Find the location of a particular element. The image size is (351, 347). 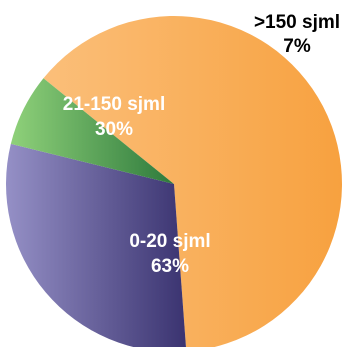

slice-label-1: 21-150 sjml is located at coordinates (114, 104).